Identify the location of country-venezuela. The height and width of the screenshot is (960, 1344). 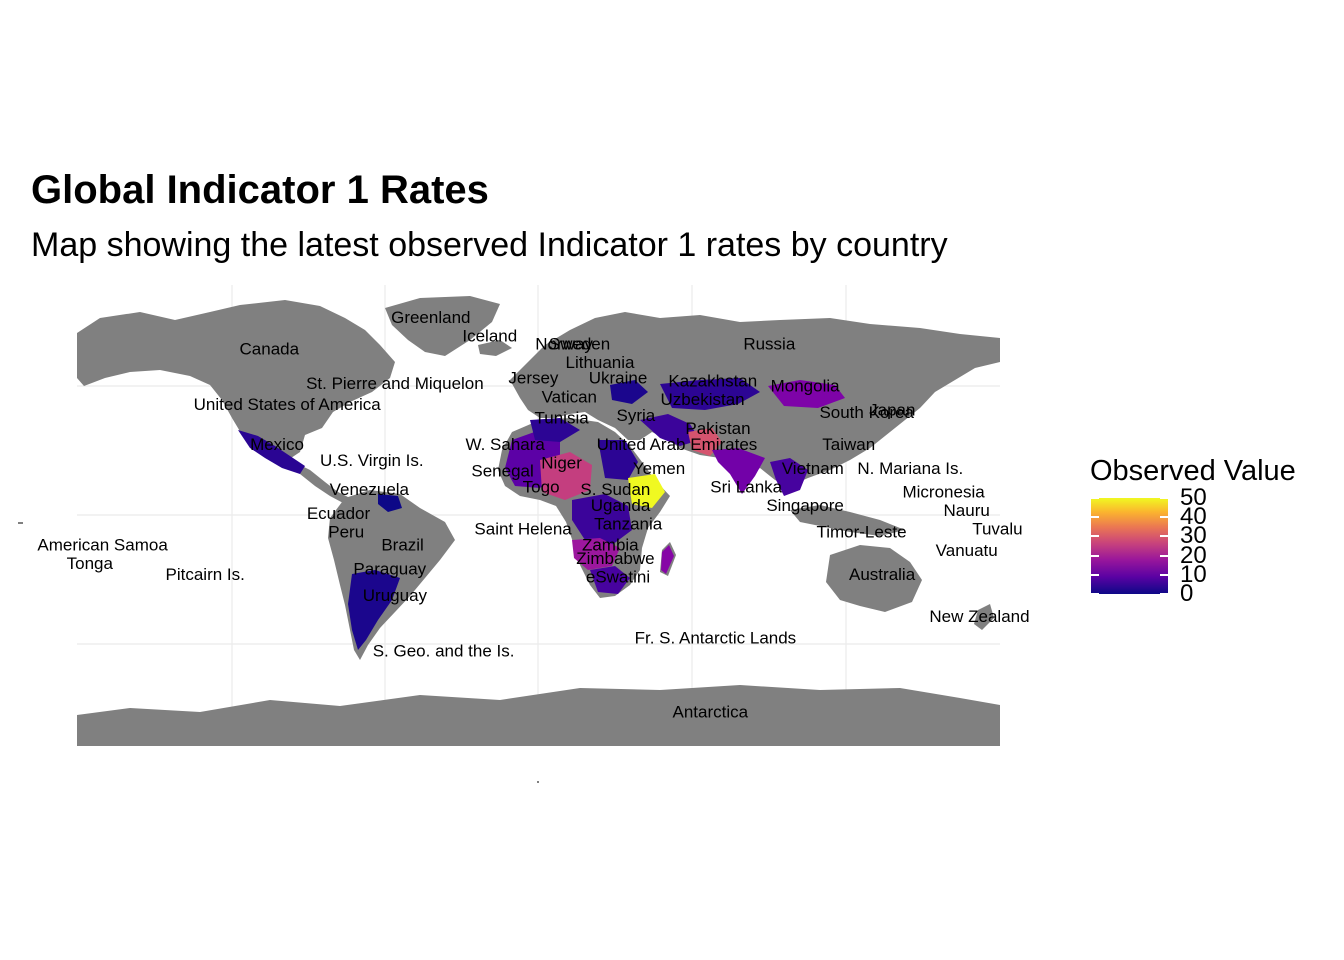
(390, 503).